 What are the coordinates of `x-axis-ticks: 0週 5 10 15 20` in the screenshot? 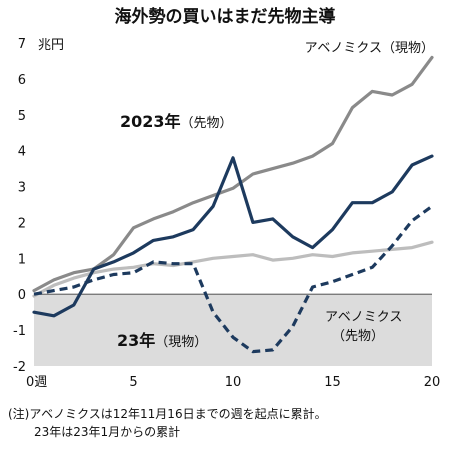 It's located at (233, 382).